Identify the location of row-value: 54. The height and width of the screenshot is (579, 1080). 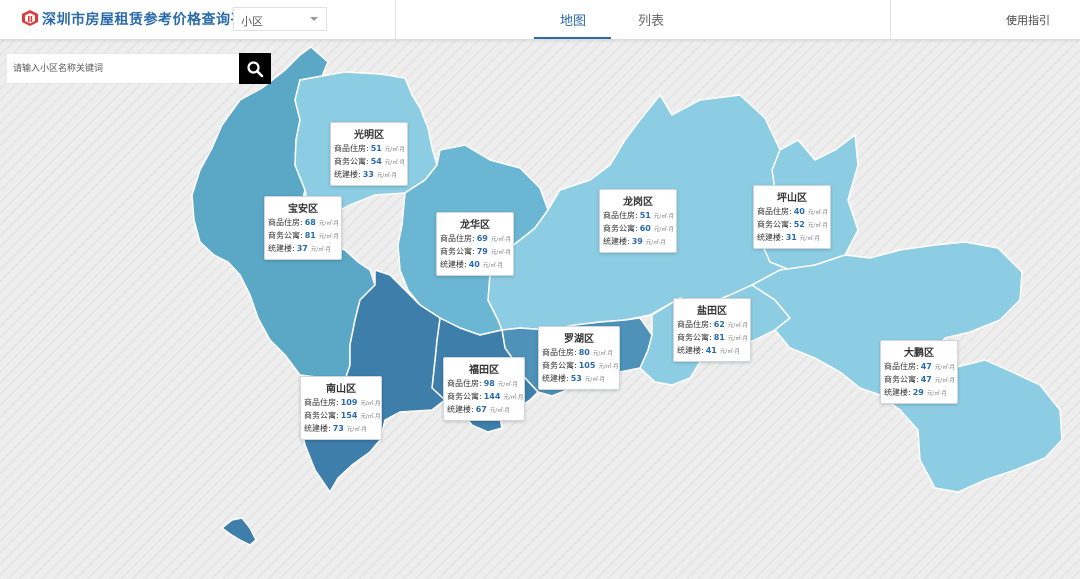
(376, 161).